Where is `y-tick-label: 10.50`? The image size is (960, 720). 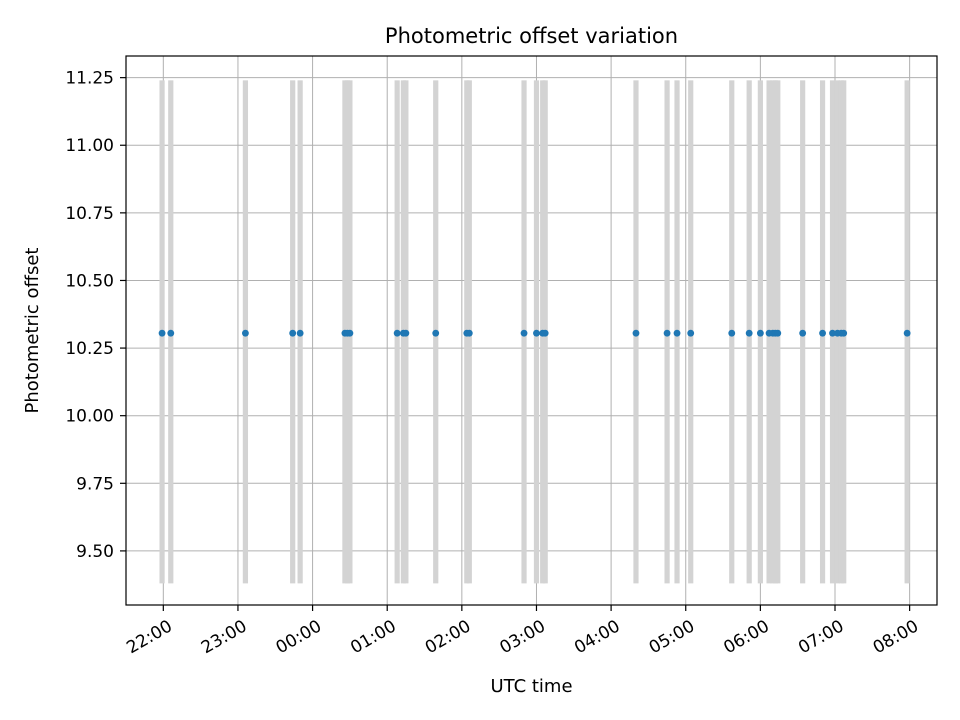
y-tick-label: 10.50 is located at coordinates (89, 281).